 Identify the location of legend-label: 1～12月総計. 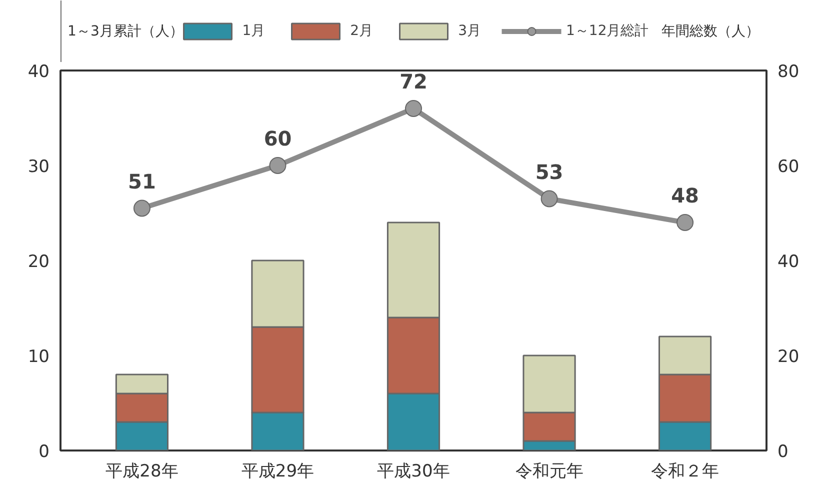
(607, 31).